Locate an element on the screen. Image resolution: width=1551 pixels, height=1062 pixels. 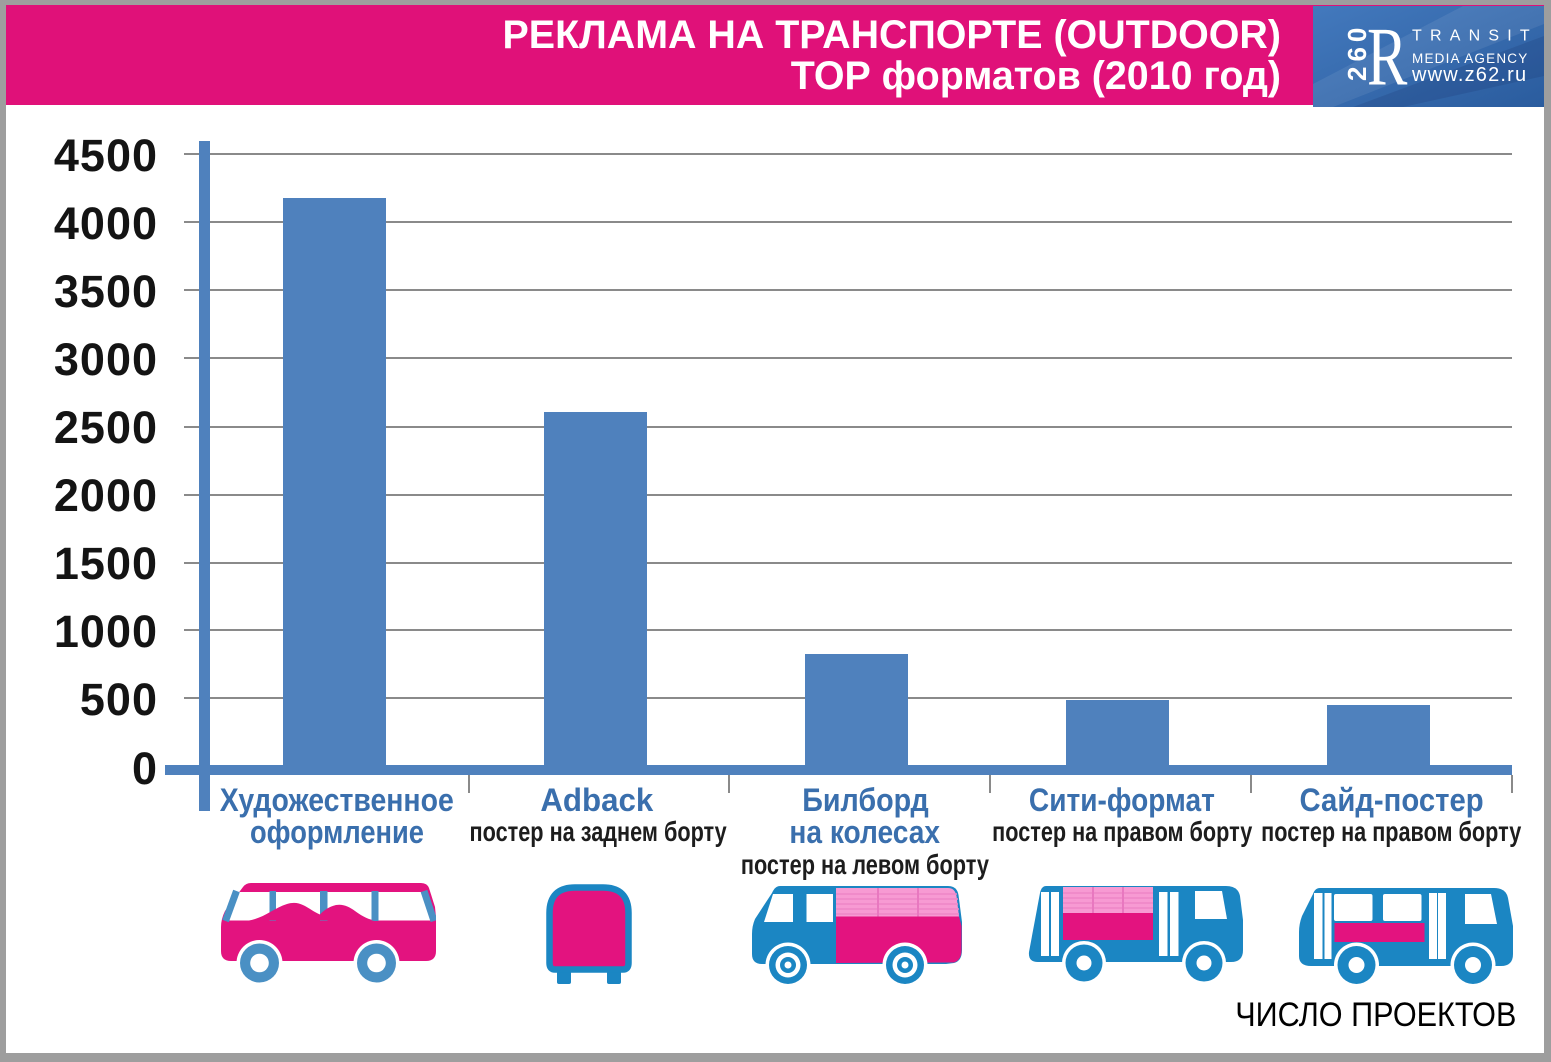
svg-text: 260 is located at coordinates (1357, 52).